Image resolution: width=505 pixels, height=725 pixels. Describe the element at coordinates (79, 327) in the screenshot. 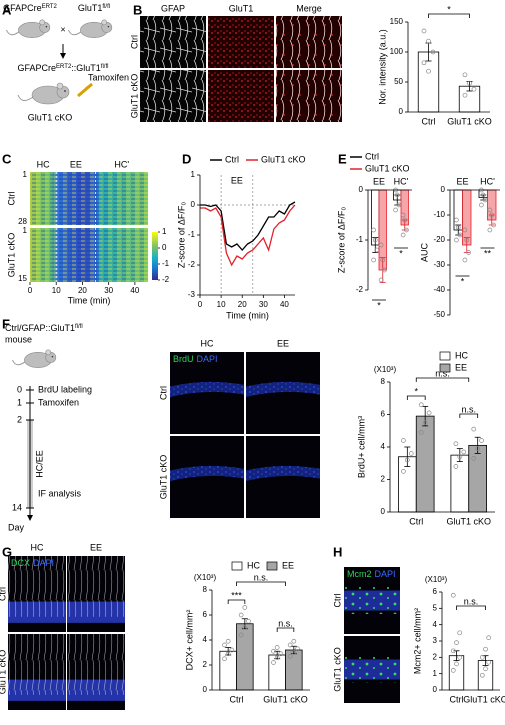

I see `superscript: fl/fl` at that location.